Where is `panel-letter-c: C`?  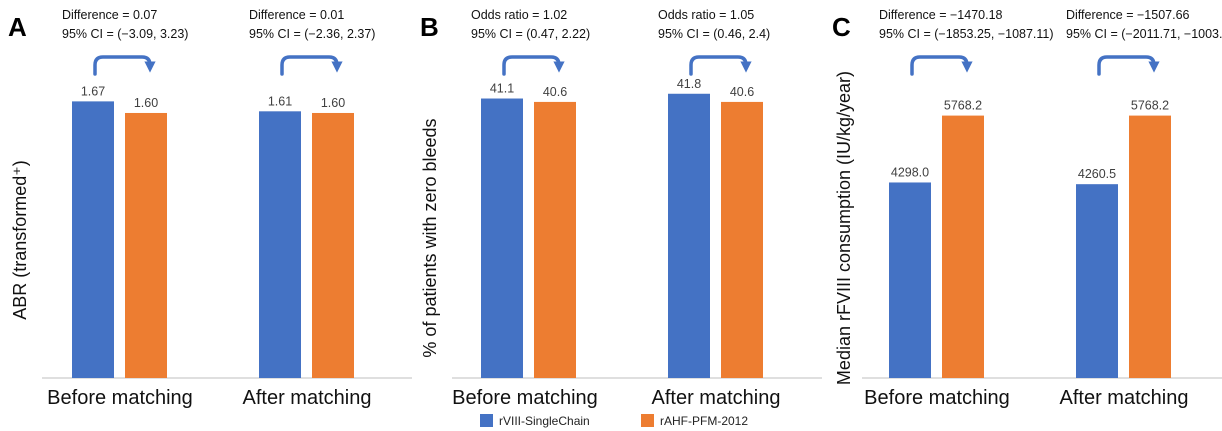
panel-letter-c: C is located at coordinates (841, 27).